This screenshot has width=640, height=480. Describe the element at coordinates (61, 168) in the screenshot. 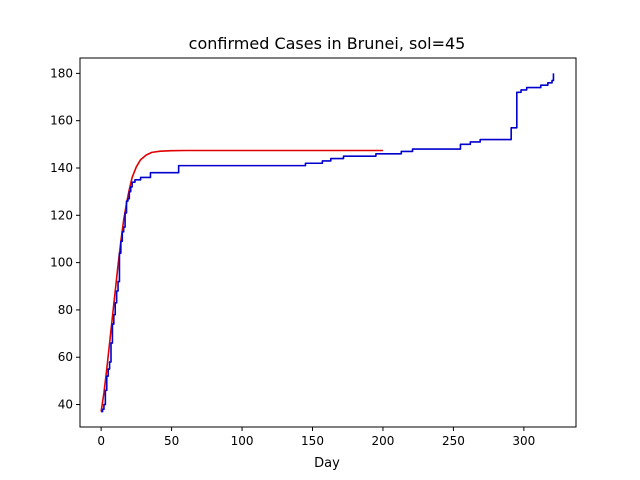

I see `y-tick-label: 140` at that location.